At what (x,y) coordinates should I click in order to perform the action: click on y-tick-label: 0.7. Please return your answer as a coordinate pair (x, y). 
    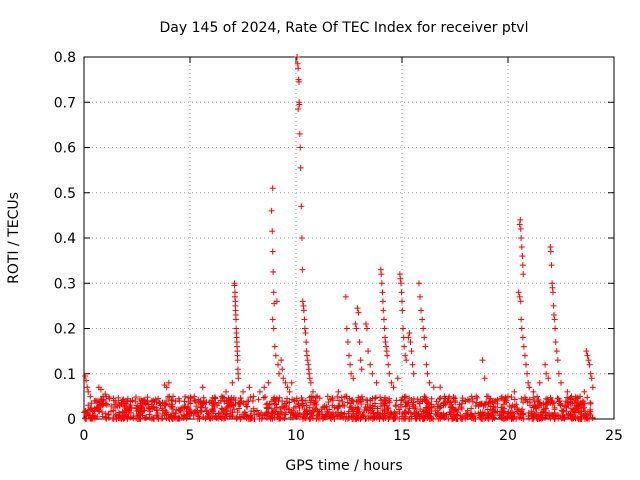
    Looking at the image, I should click on (65, 103).